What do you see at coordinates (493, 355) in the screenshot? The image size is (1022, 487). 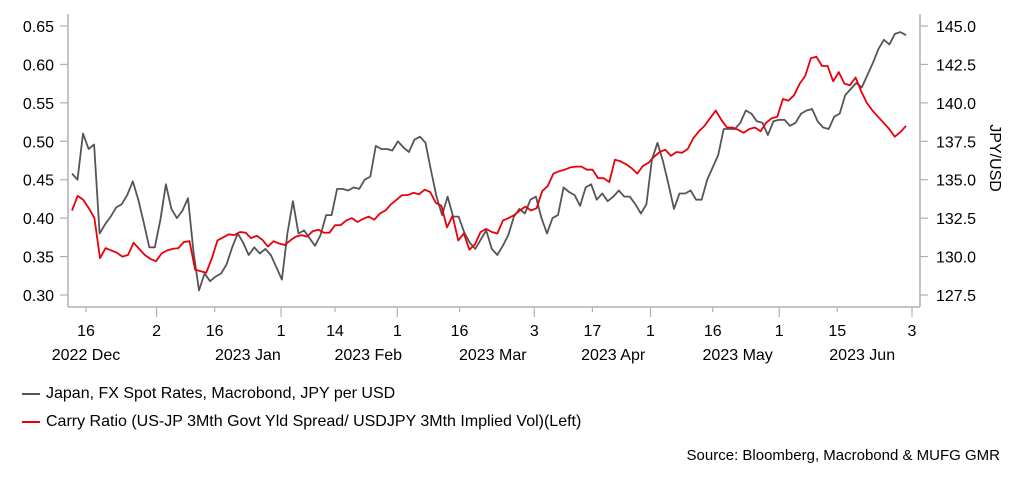 I see `x-month-label: 2023 Mar` at bounding box center [493, 355].